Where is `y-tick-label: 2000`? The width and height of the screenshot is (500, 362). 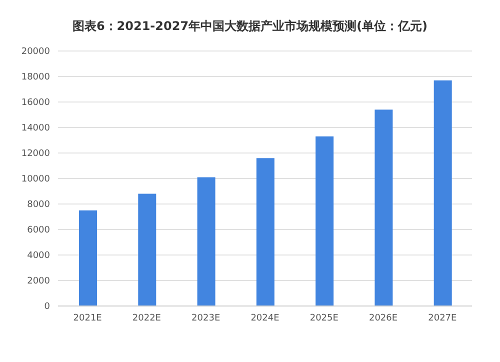
y-tick-label: 2000 is located at coordinates (38, 281).